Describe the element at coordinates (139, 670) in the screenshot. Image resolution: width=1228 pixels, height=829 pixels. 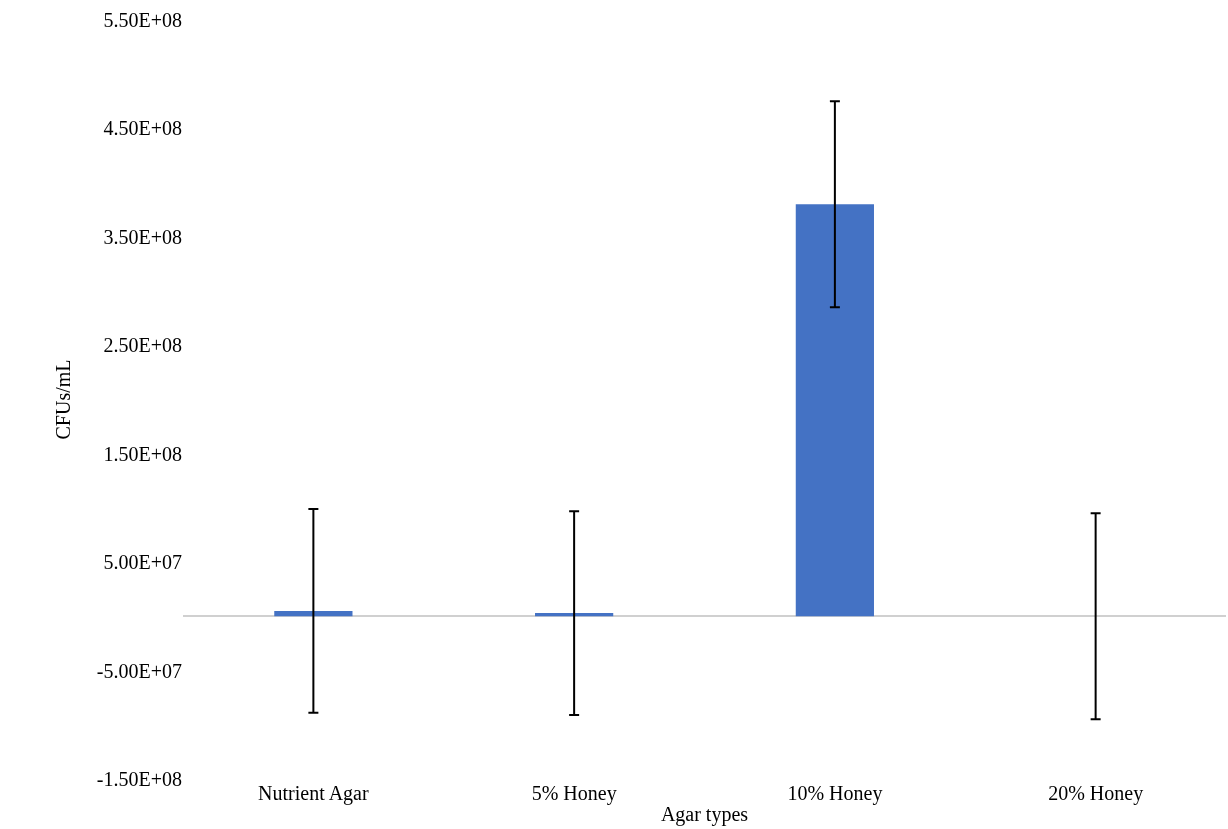
I see `y-tick-label: -5.00E+07` at that location.